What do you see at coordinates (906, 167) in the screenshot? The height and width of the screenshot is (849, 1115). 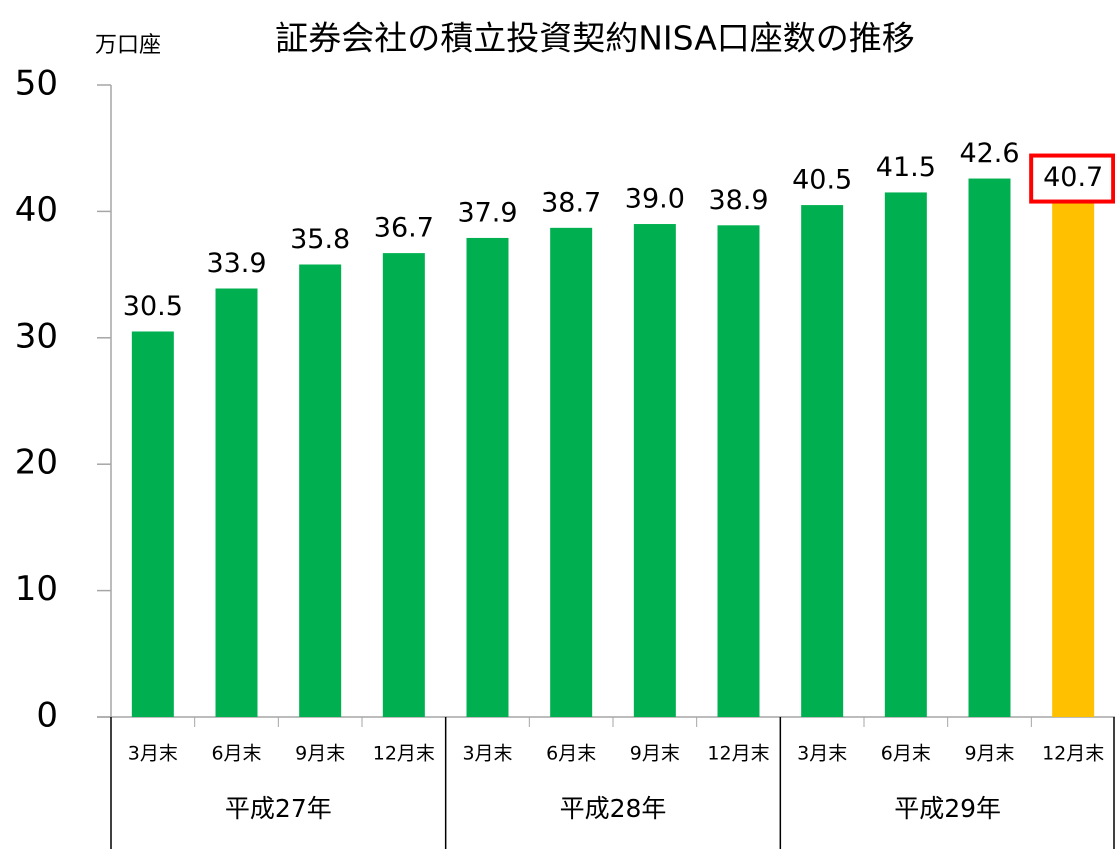 I see `value-label: 41.5` at bounding box center [906, 167].